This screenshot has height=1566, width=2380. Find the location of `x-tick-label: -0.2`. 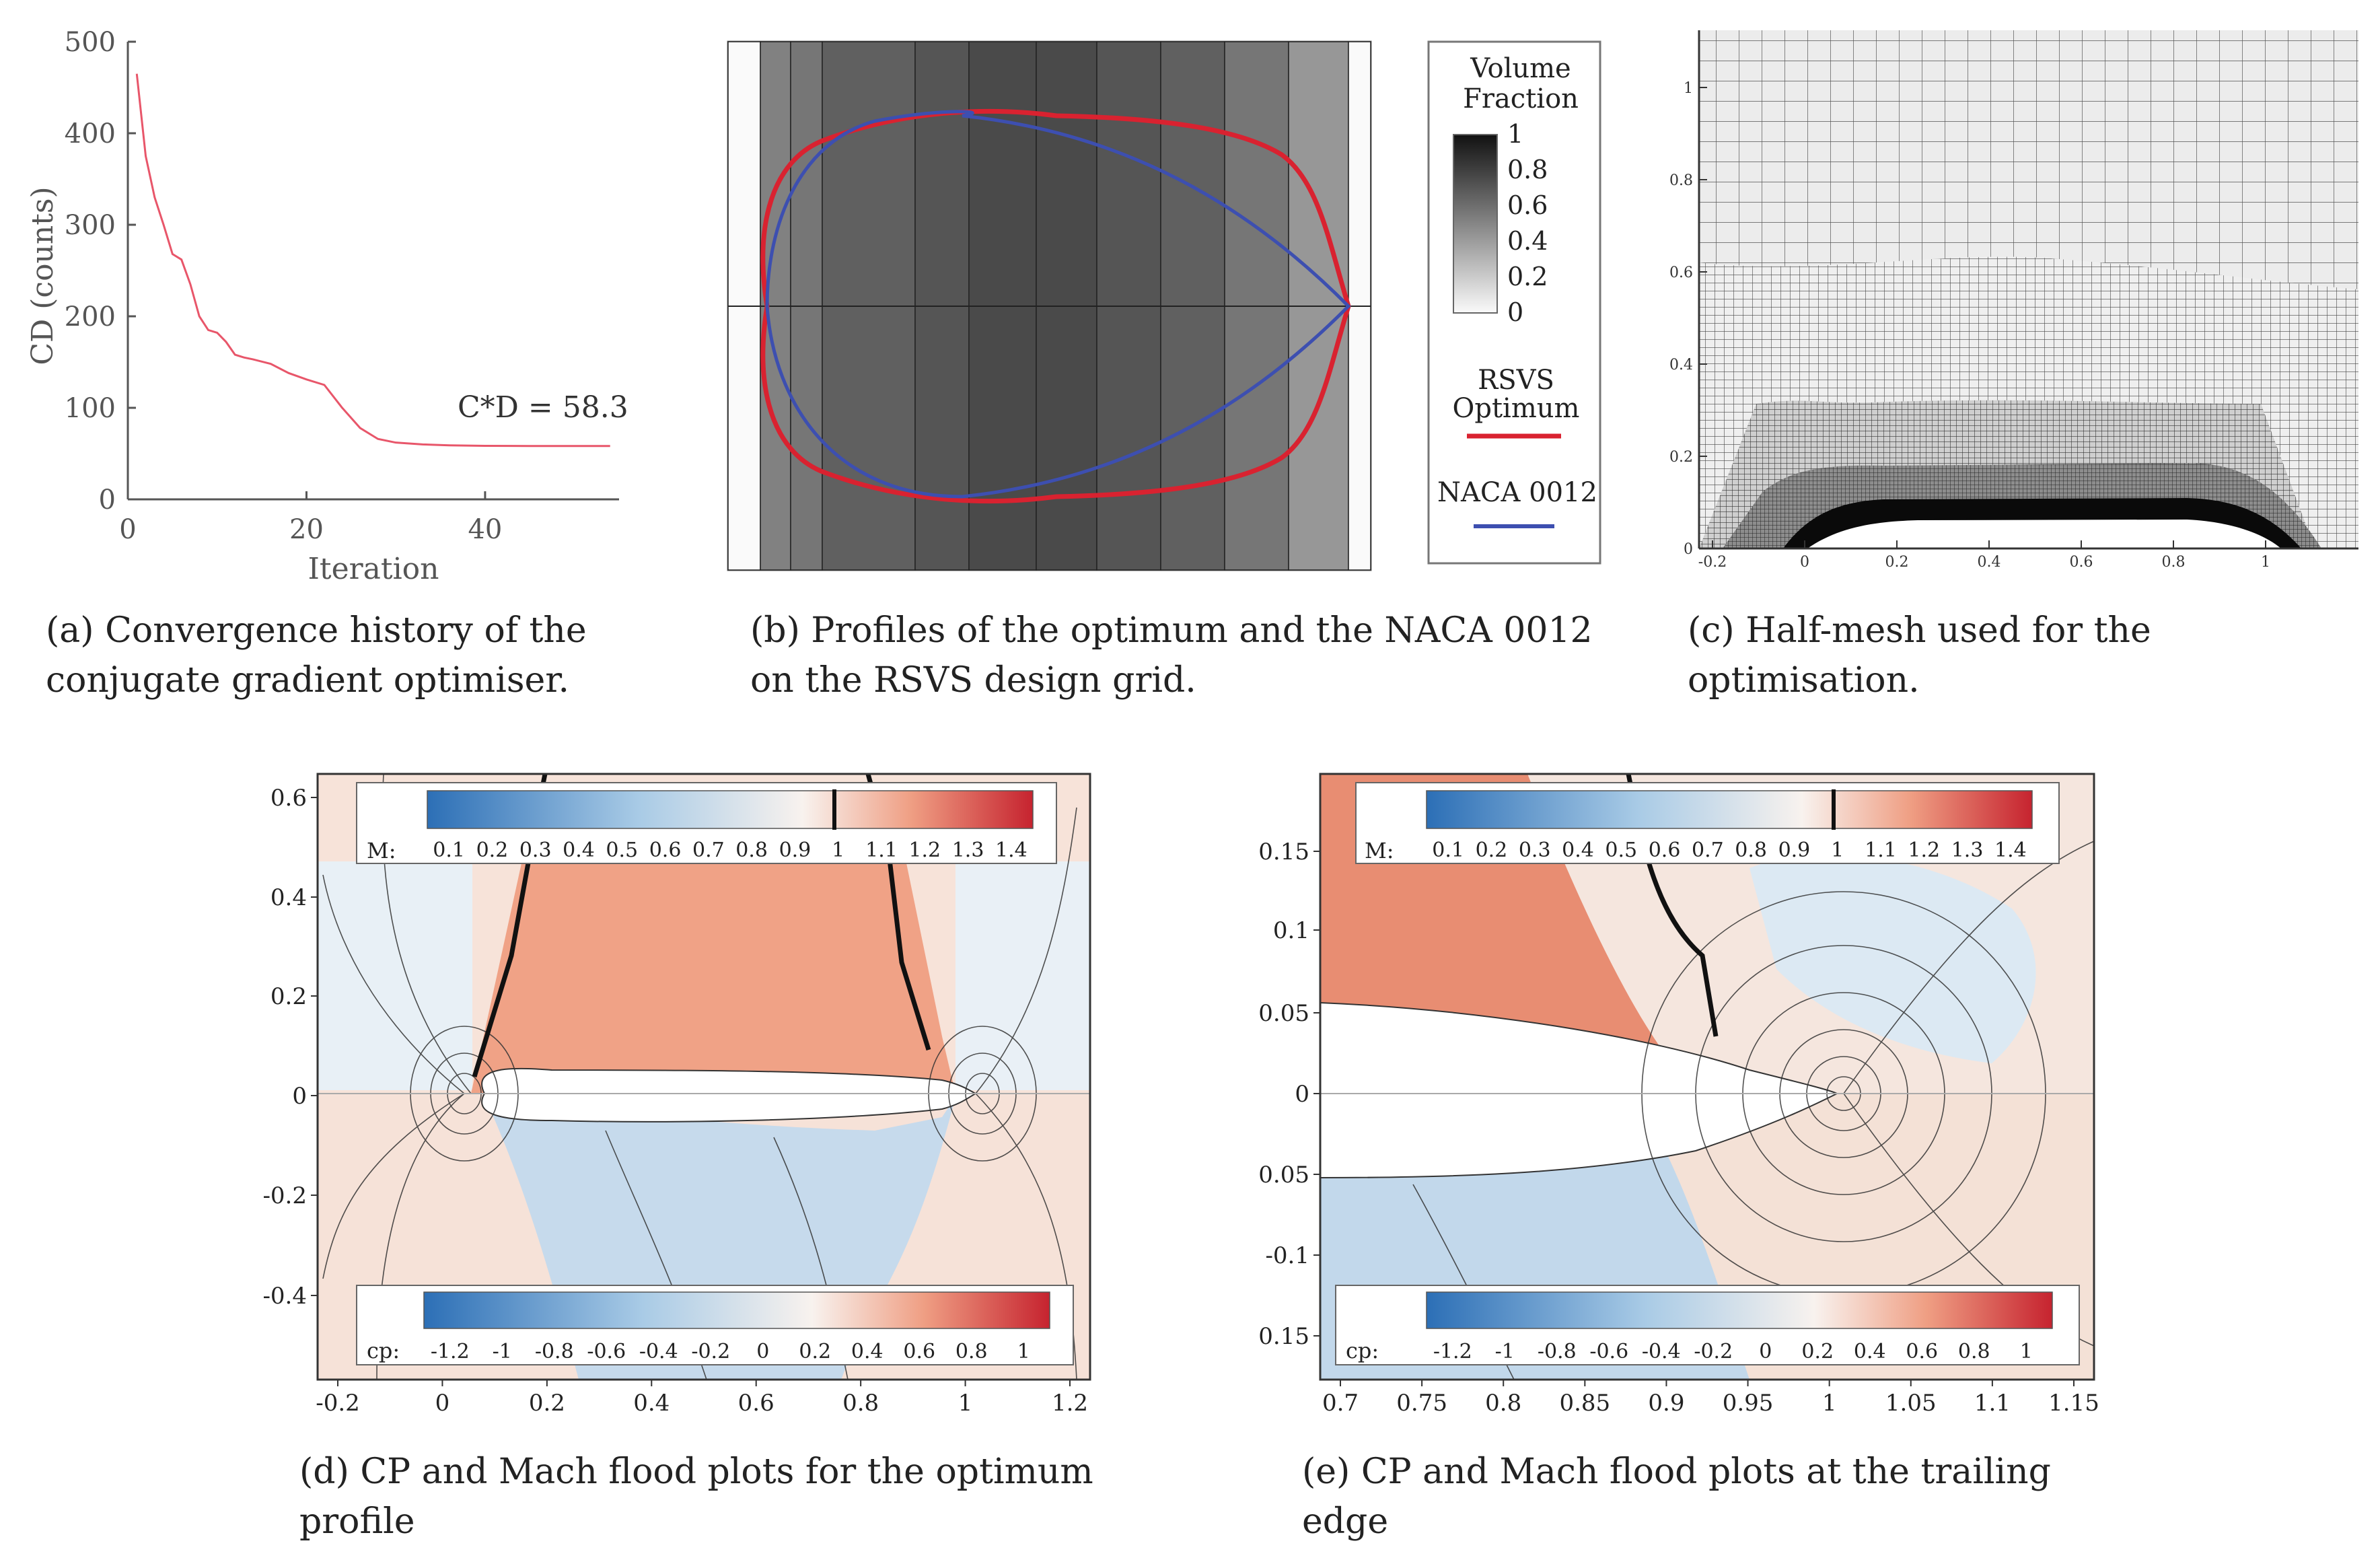

x-tick-label: -0.2 is located at coordinates (338, 1403).